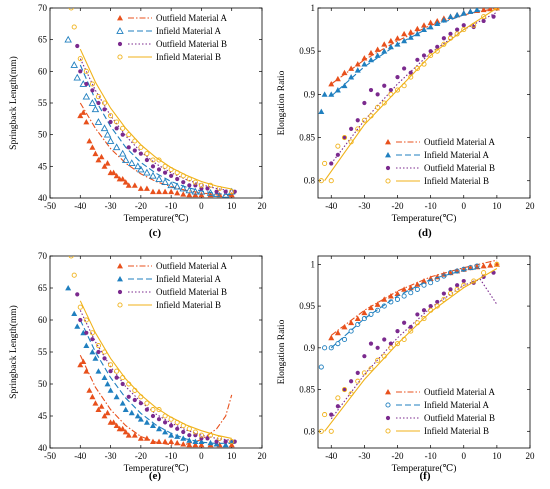  What do you see at coordinates (80, 206) in the screenshot?
I see `x-tick-label: -40` at bounding box center [80, 206].